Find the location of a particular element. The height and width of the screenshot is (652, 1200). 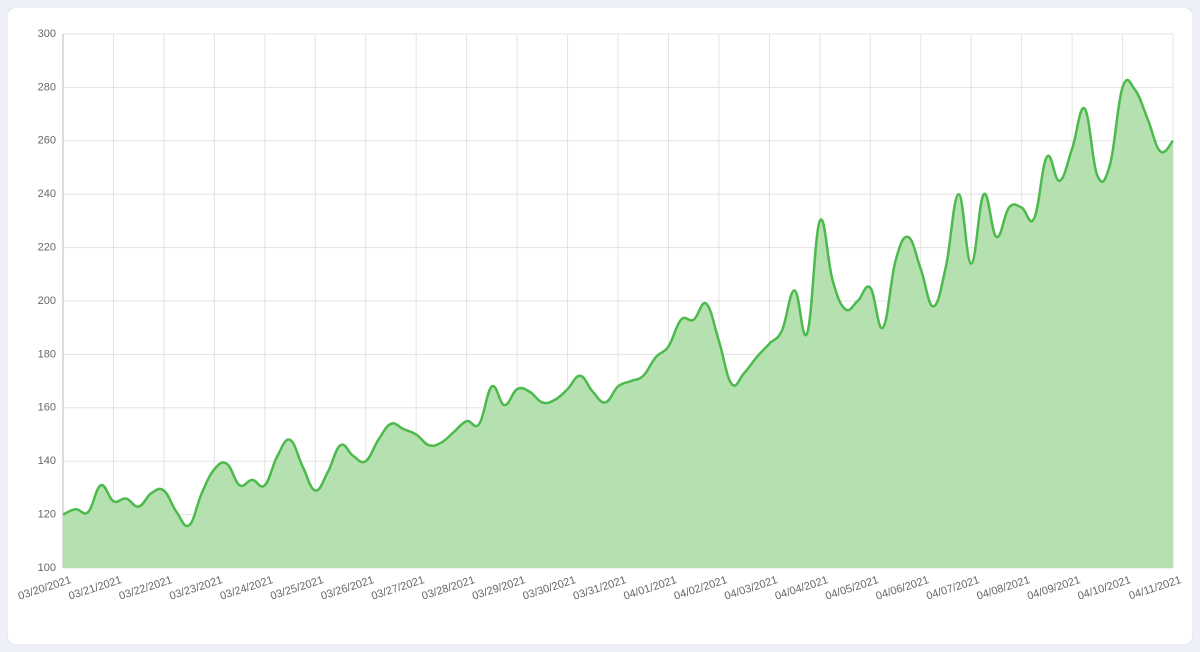

y-tick-label: 180 is located at coordinates (47, 354).